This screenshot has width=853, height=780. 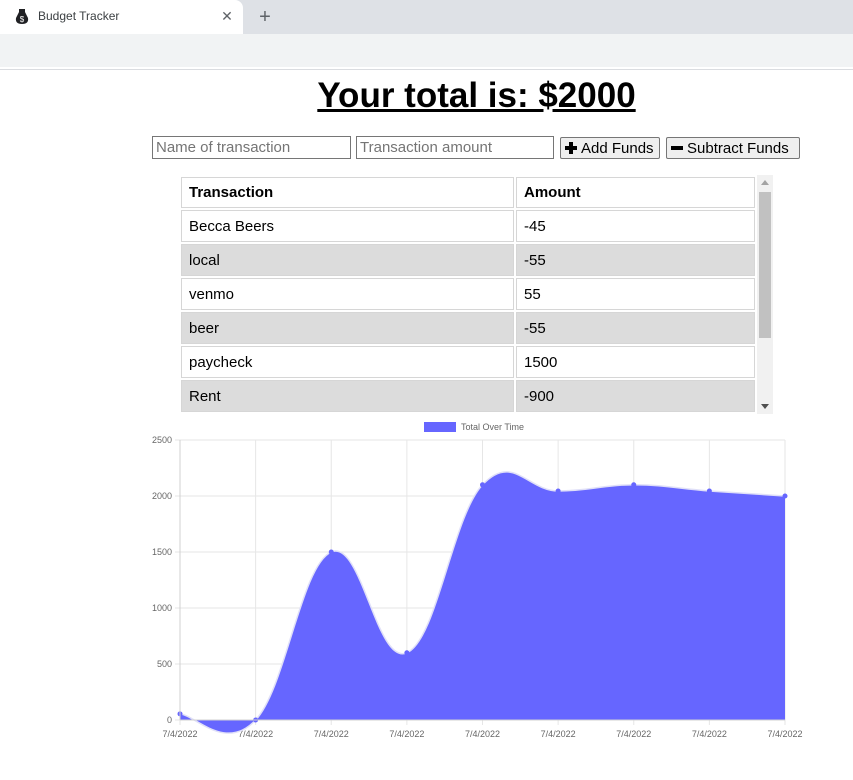 I want to click on money-bag-icon: $, so click(x=22, y=16).